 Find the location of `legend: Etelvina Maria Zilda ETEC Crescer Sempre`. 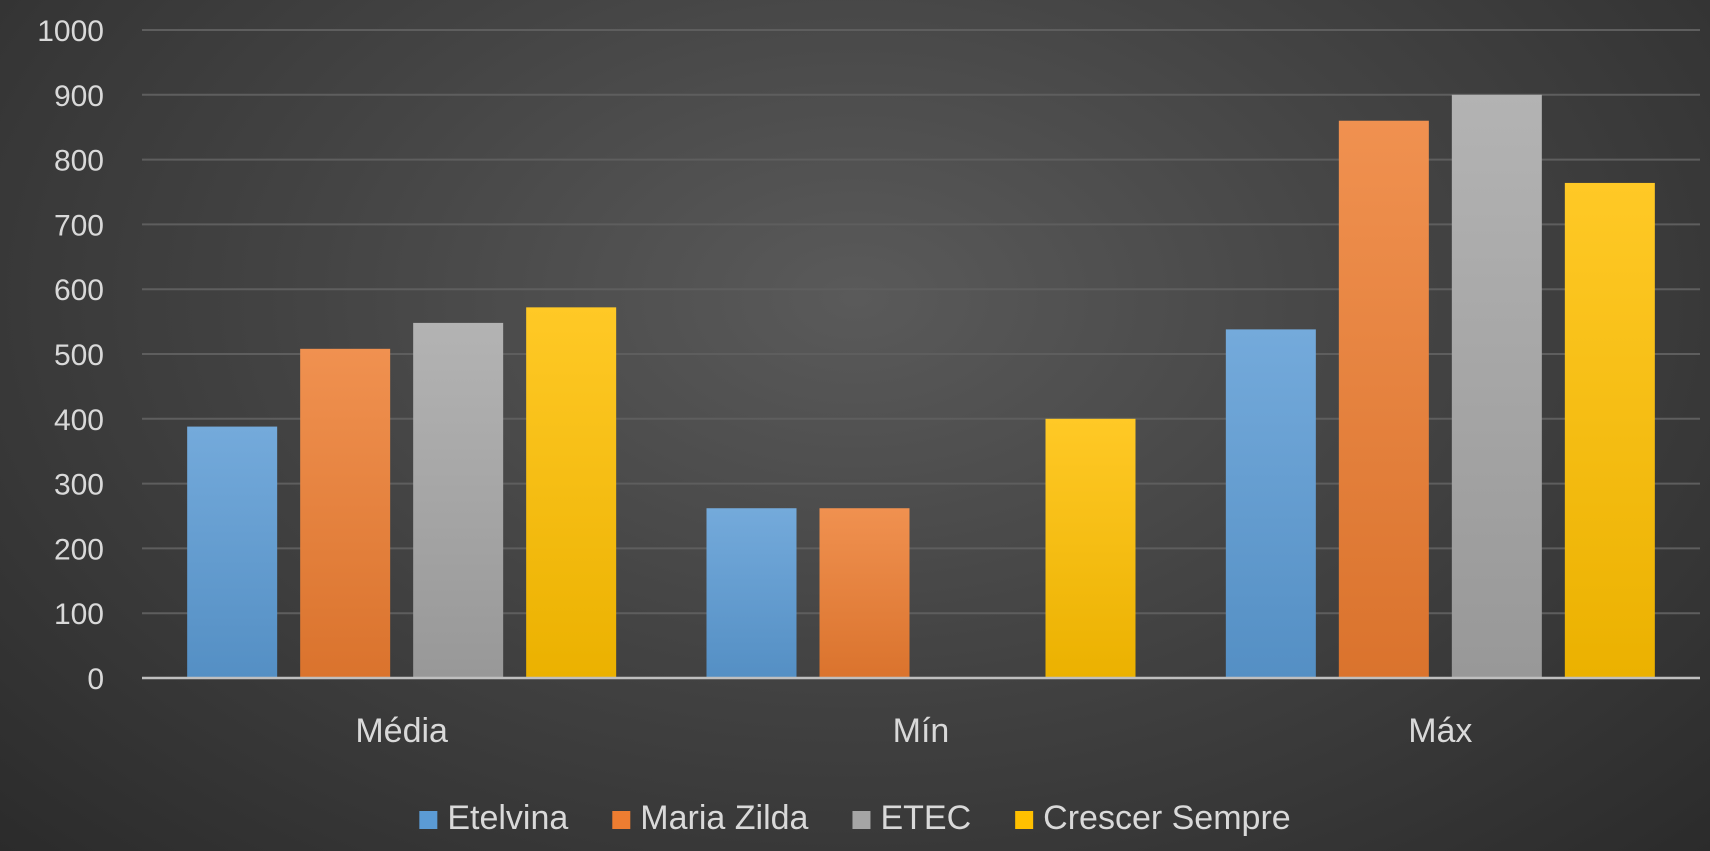

legend: Etelvina Maria Zilda ETEC Crescer Sempre is located at coordinates (855, 818).